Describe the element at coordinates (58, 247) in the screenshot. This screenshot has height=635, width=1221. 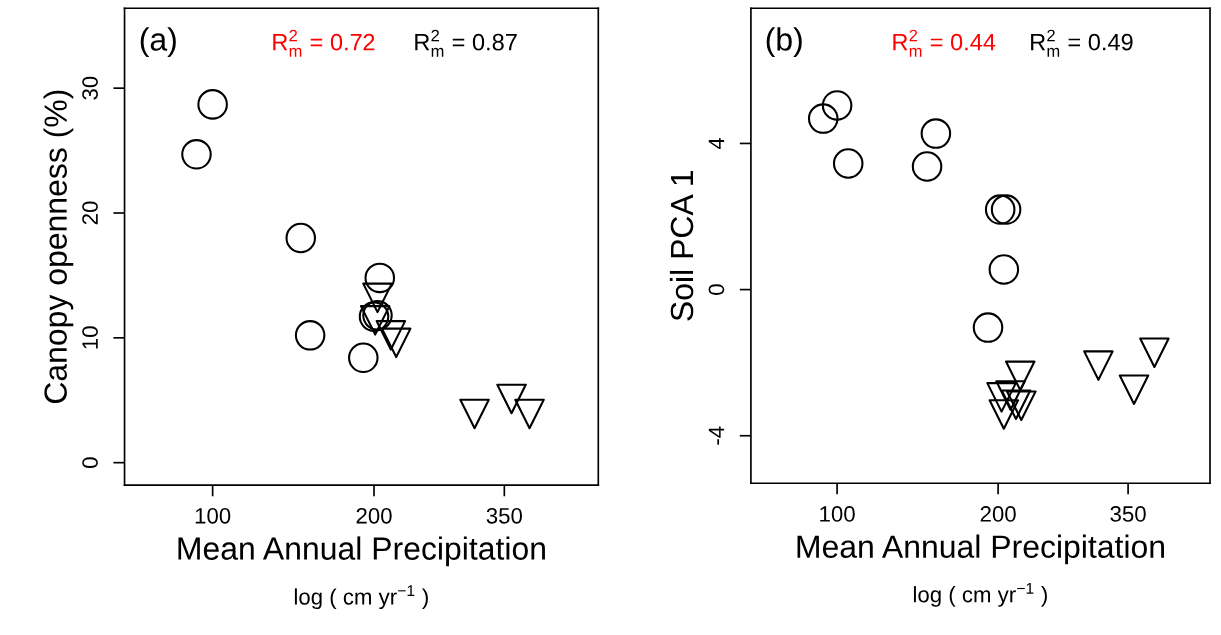
I see `y-axis-title: Canopy openness (%)` at that location.